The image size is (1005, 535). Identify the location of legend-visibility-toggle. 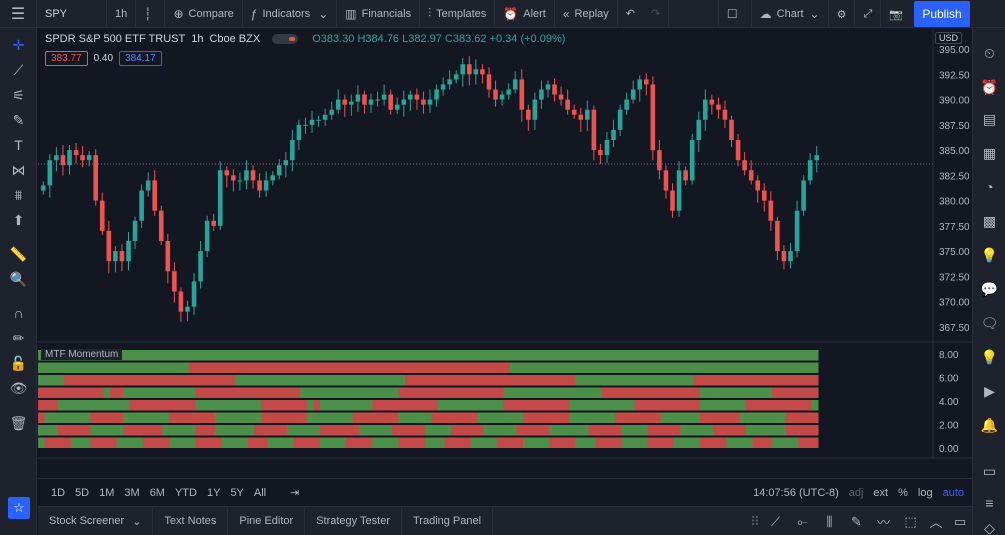
(285, 39).